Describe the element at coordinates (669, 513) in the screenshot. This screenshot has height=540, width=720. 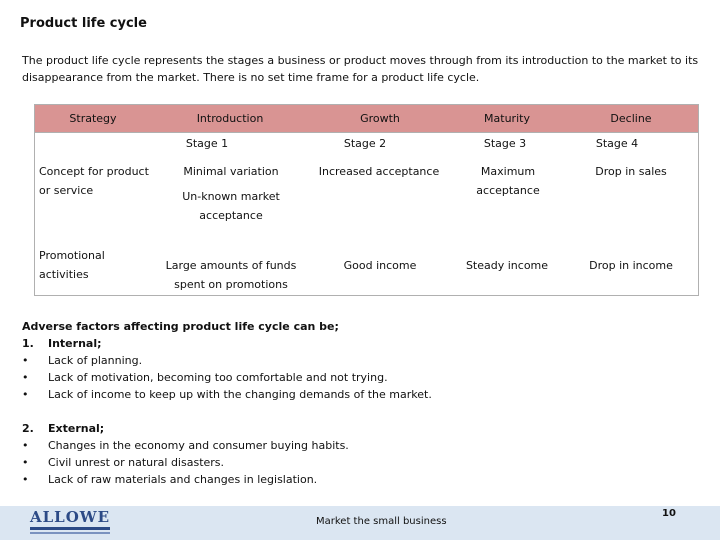
I see `page-number: 10` at that location.